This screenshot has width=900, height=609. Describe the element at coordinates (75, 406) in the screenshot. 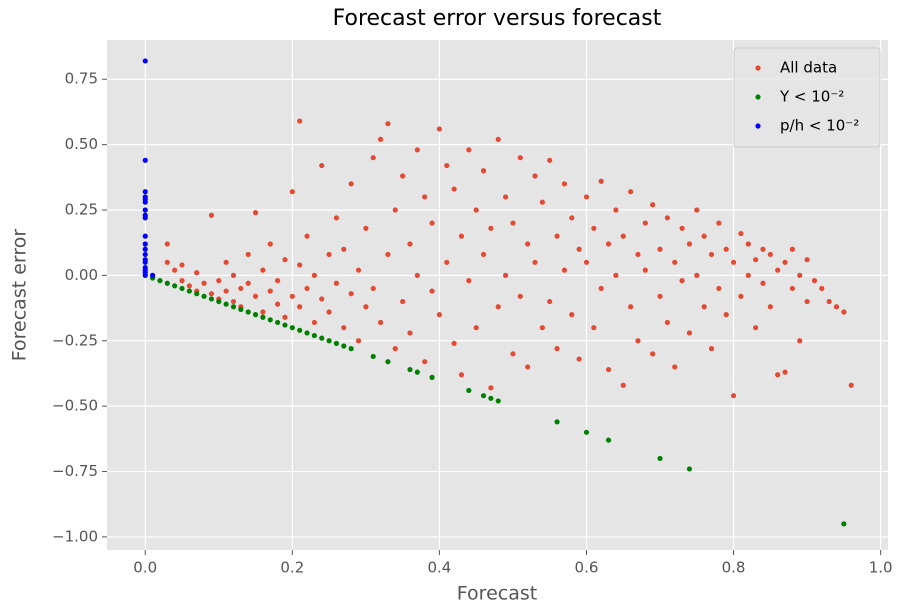

I see `y-tick-label: −0.50` at that location.